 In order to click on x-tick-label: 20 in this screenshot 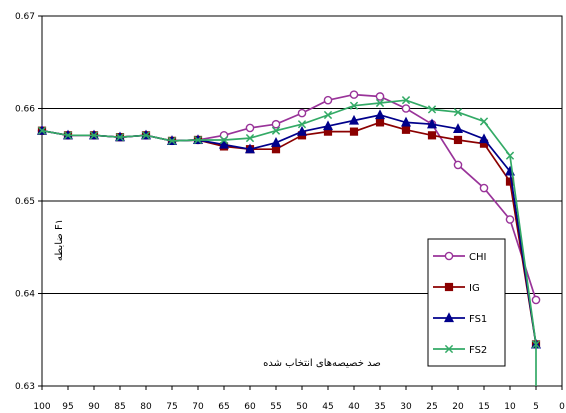, I will do `click(458, 407)`.